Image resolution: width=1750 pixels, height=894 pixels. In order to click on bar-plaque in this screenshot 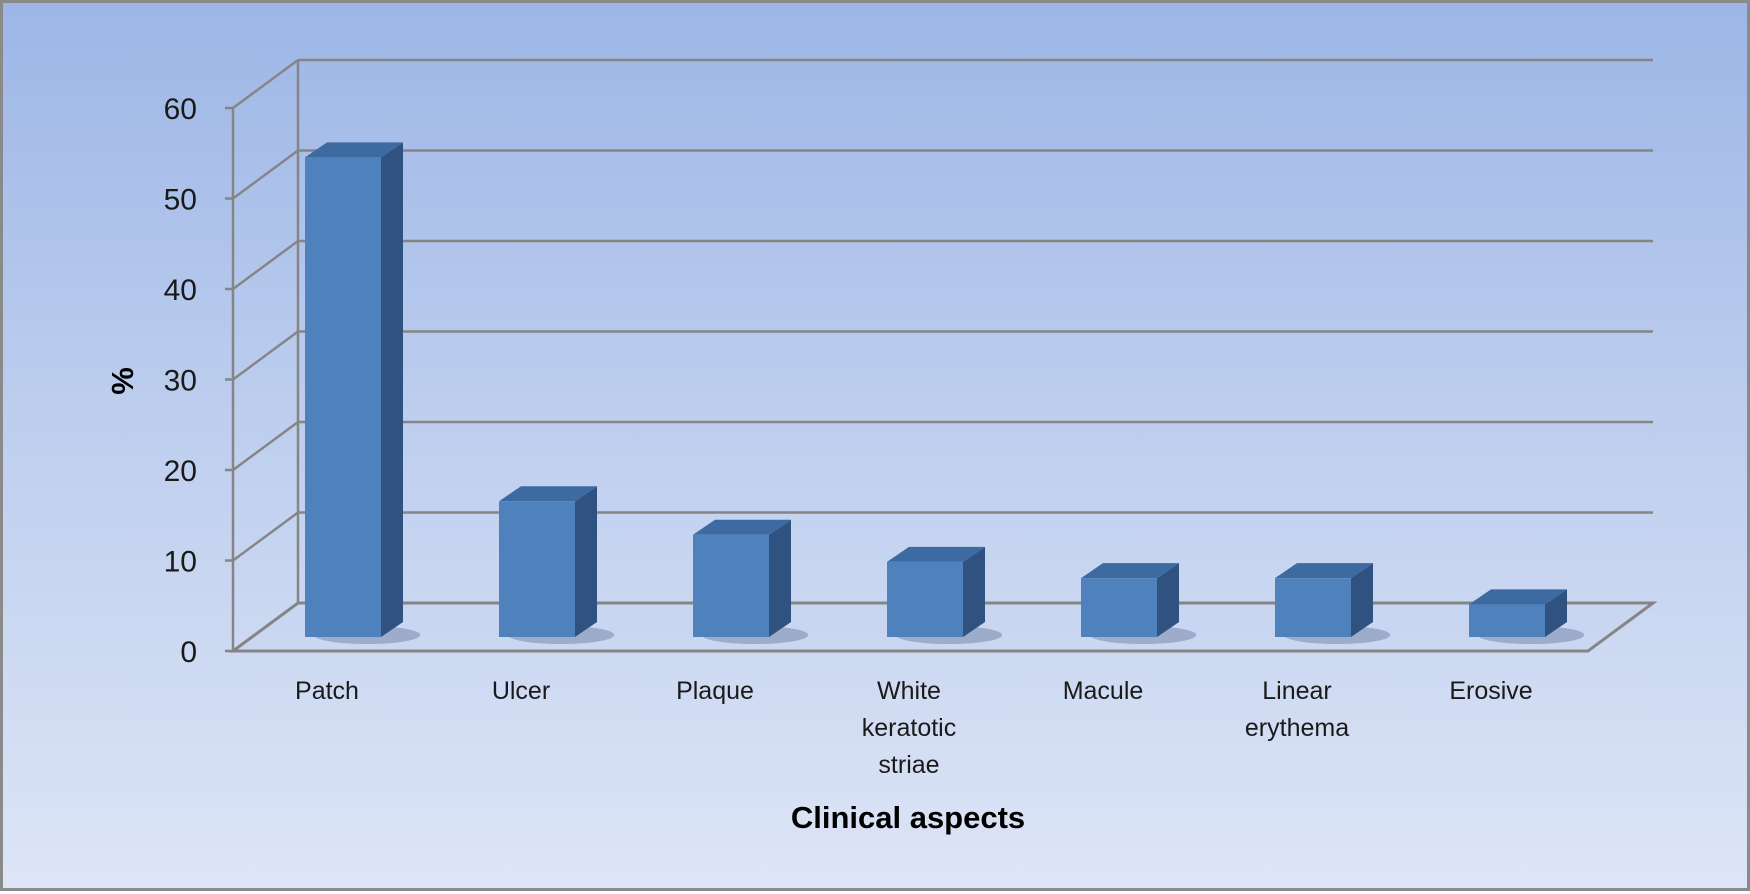, I will do `click(751, 581)`.